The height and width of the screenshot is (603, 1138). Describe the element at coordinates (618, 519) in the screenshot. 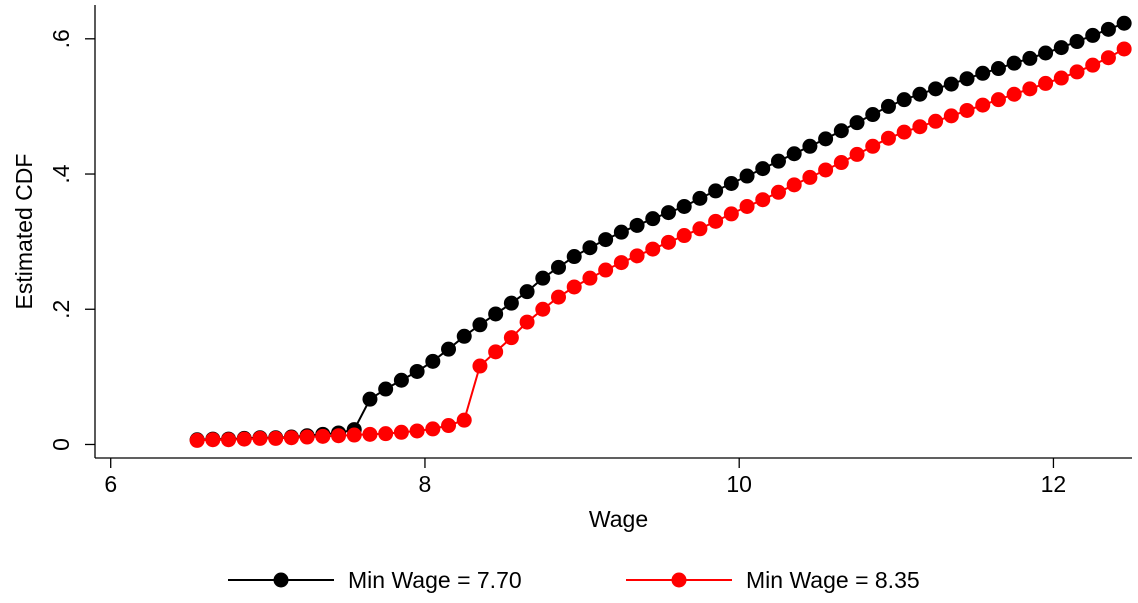

I see `x-axis-title: Wage` at that location.